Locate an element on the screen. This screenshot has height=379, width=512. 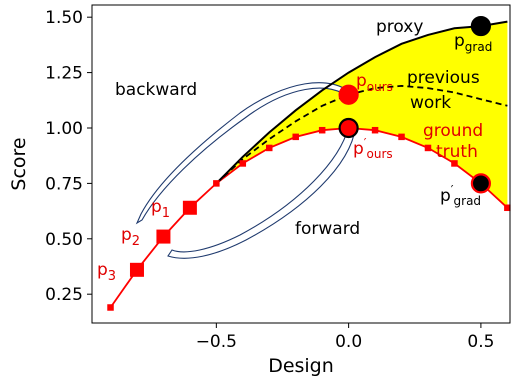
label-p-ours-prime: p′ours is located at coordinates (373, 148).